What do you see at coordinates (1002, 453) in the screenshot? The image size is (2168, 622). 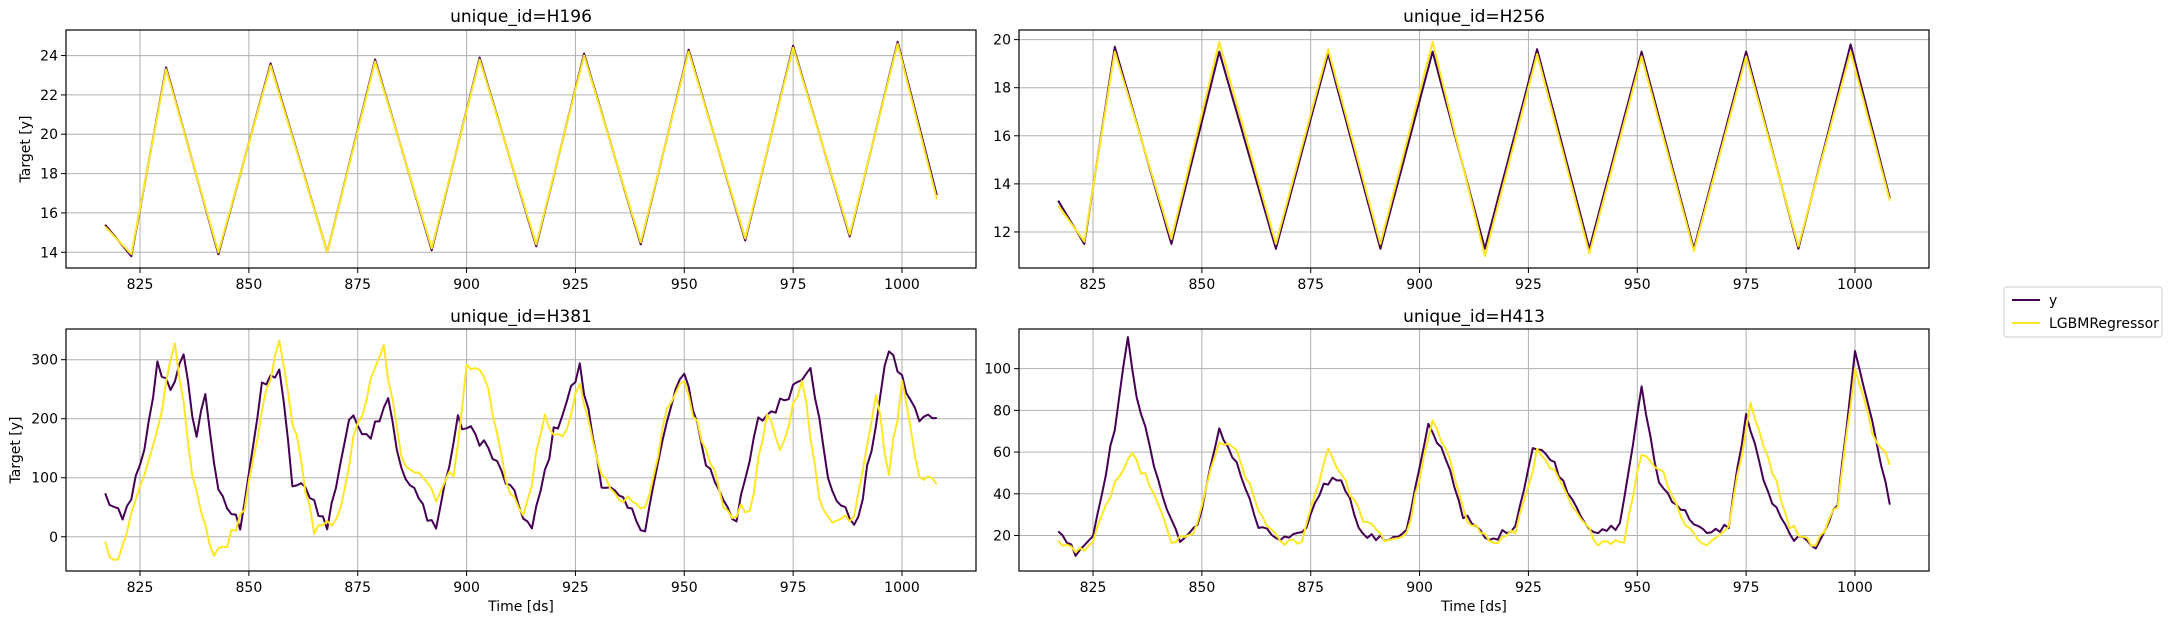 I see `y-tick-label: 60` at bounding box center [1002, 453].